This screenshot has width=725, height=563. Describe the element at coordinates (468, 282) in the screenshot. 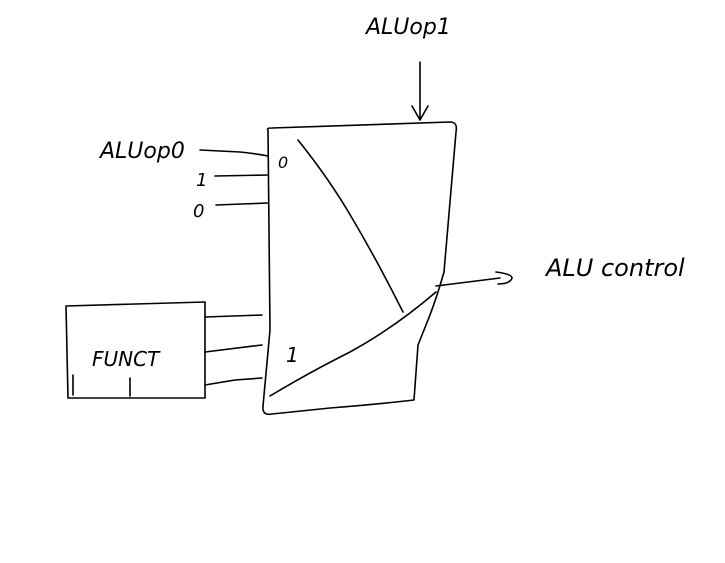

I see `alu-control-arrow-line` at that location.